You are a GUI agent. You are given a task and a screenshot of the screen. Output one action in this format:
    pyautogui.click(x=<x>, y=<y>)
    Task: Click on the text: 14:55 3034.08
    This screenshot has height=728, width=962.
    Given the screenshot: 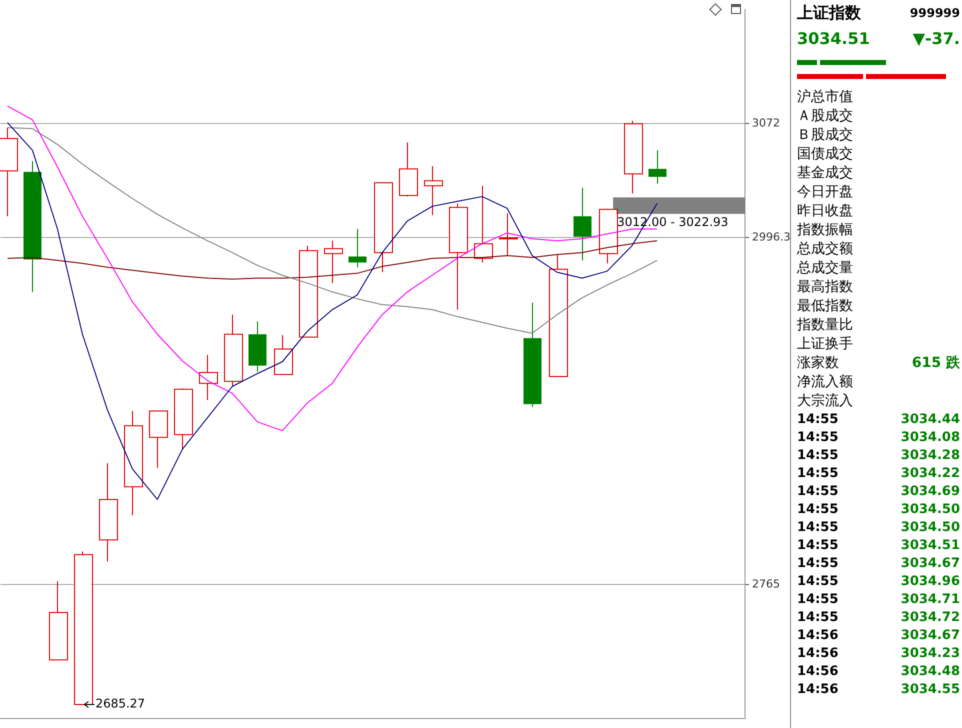 What is the action you would take?
    pyautogui.click(x=878, y=437)
    